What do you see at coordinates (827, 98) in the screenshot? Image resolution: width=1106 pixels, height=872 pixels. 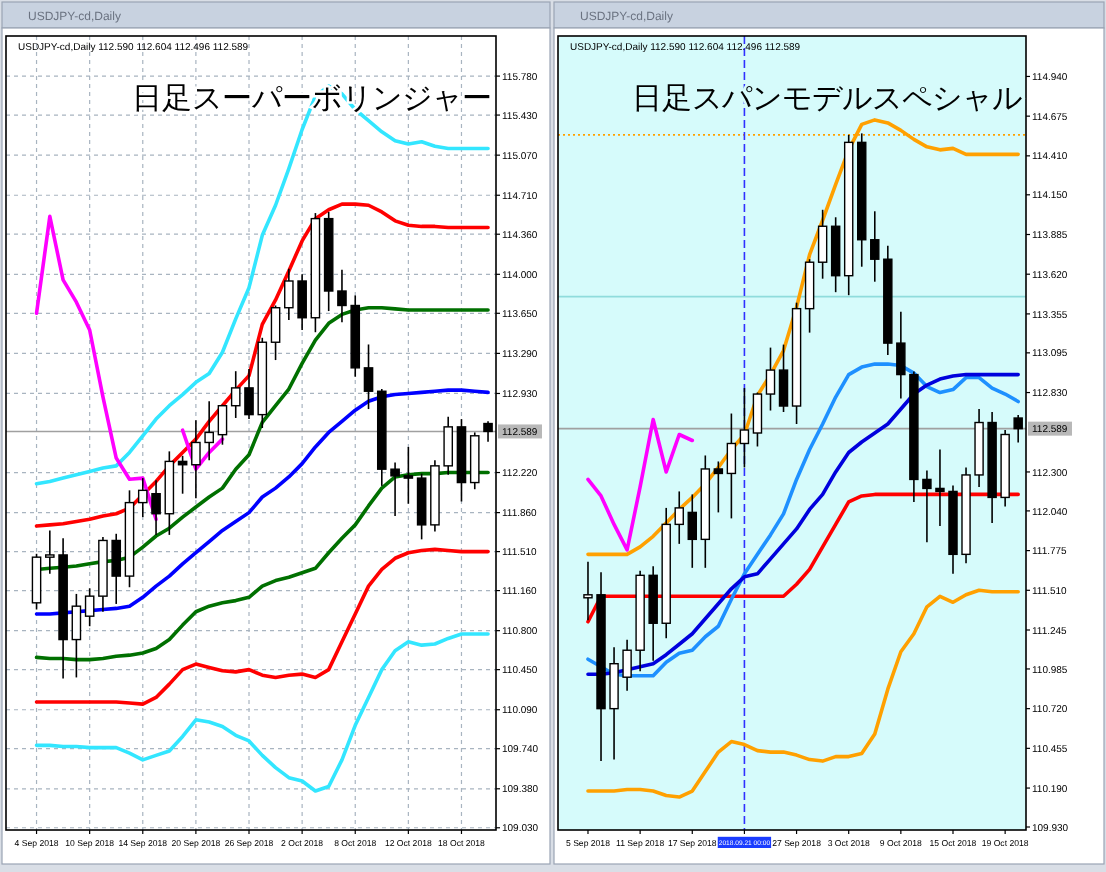 I see `text: 日足スパンモデルスペシャル` at bounding box center [827, 98].